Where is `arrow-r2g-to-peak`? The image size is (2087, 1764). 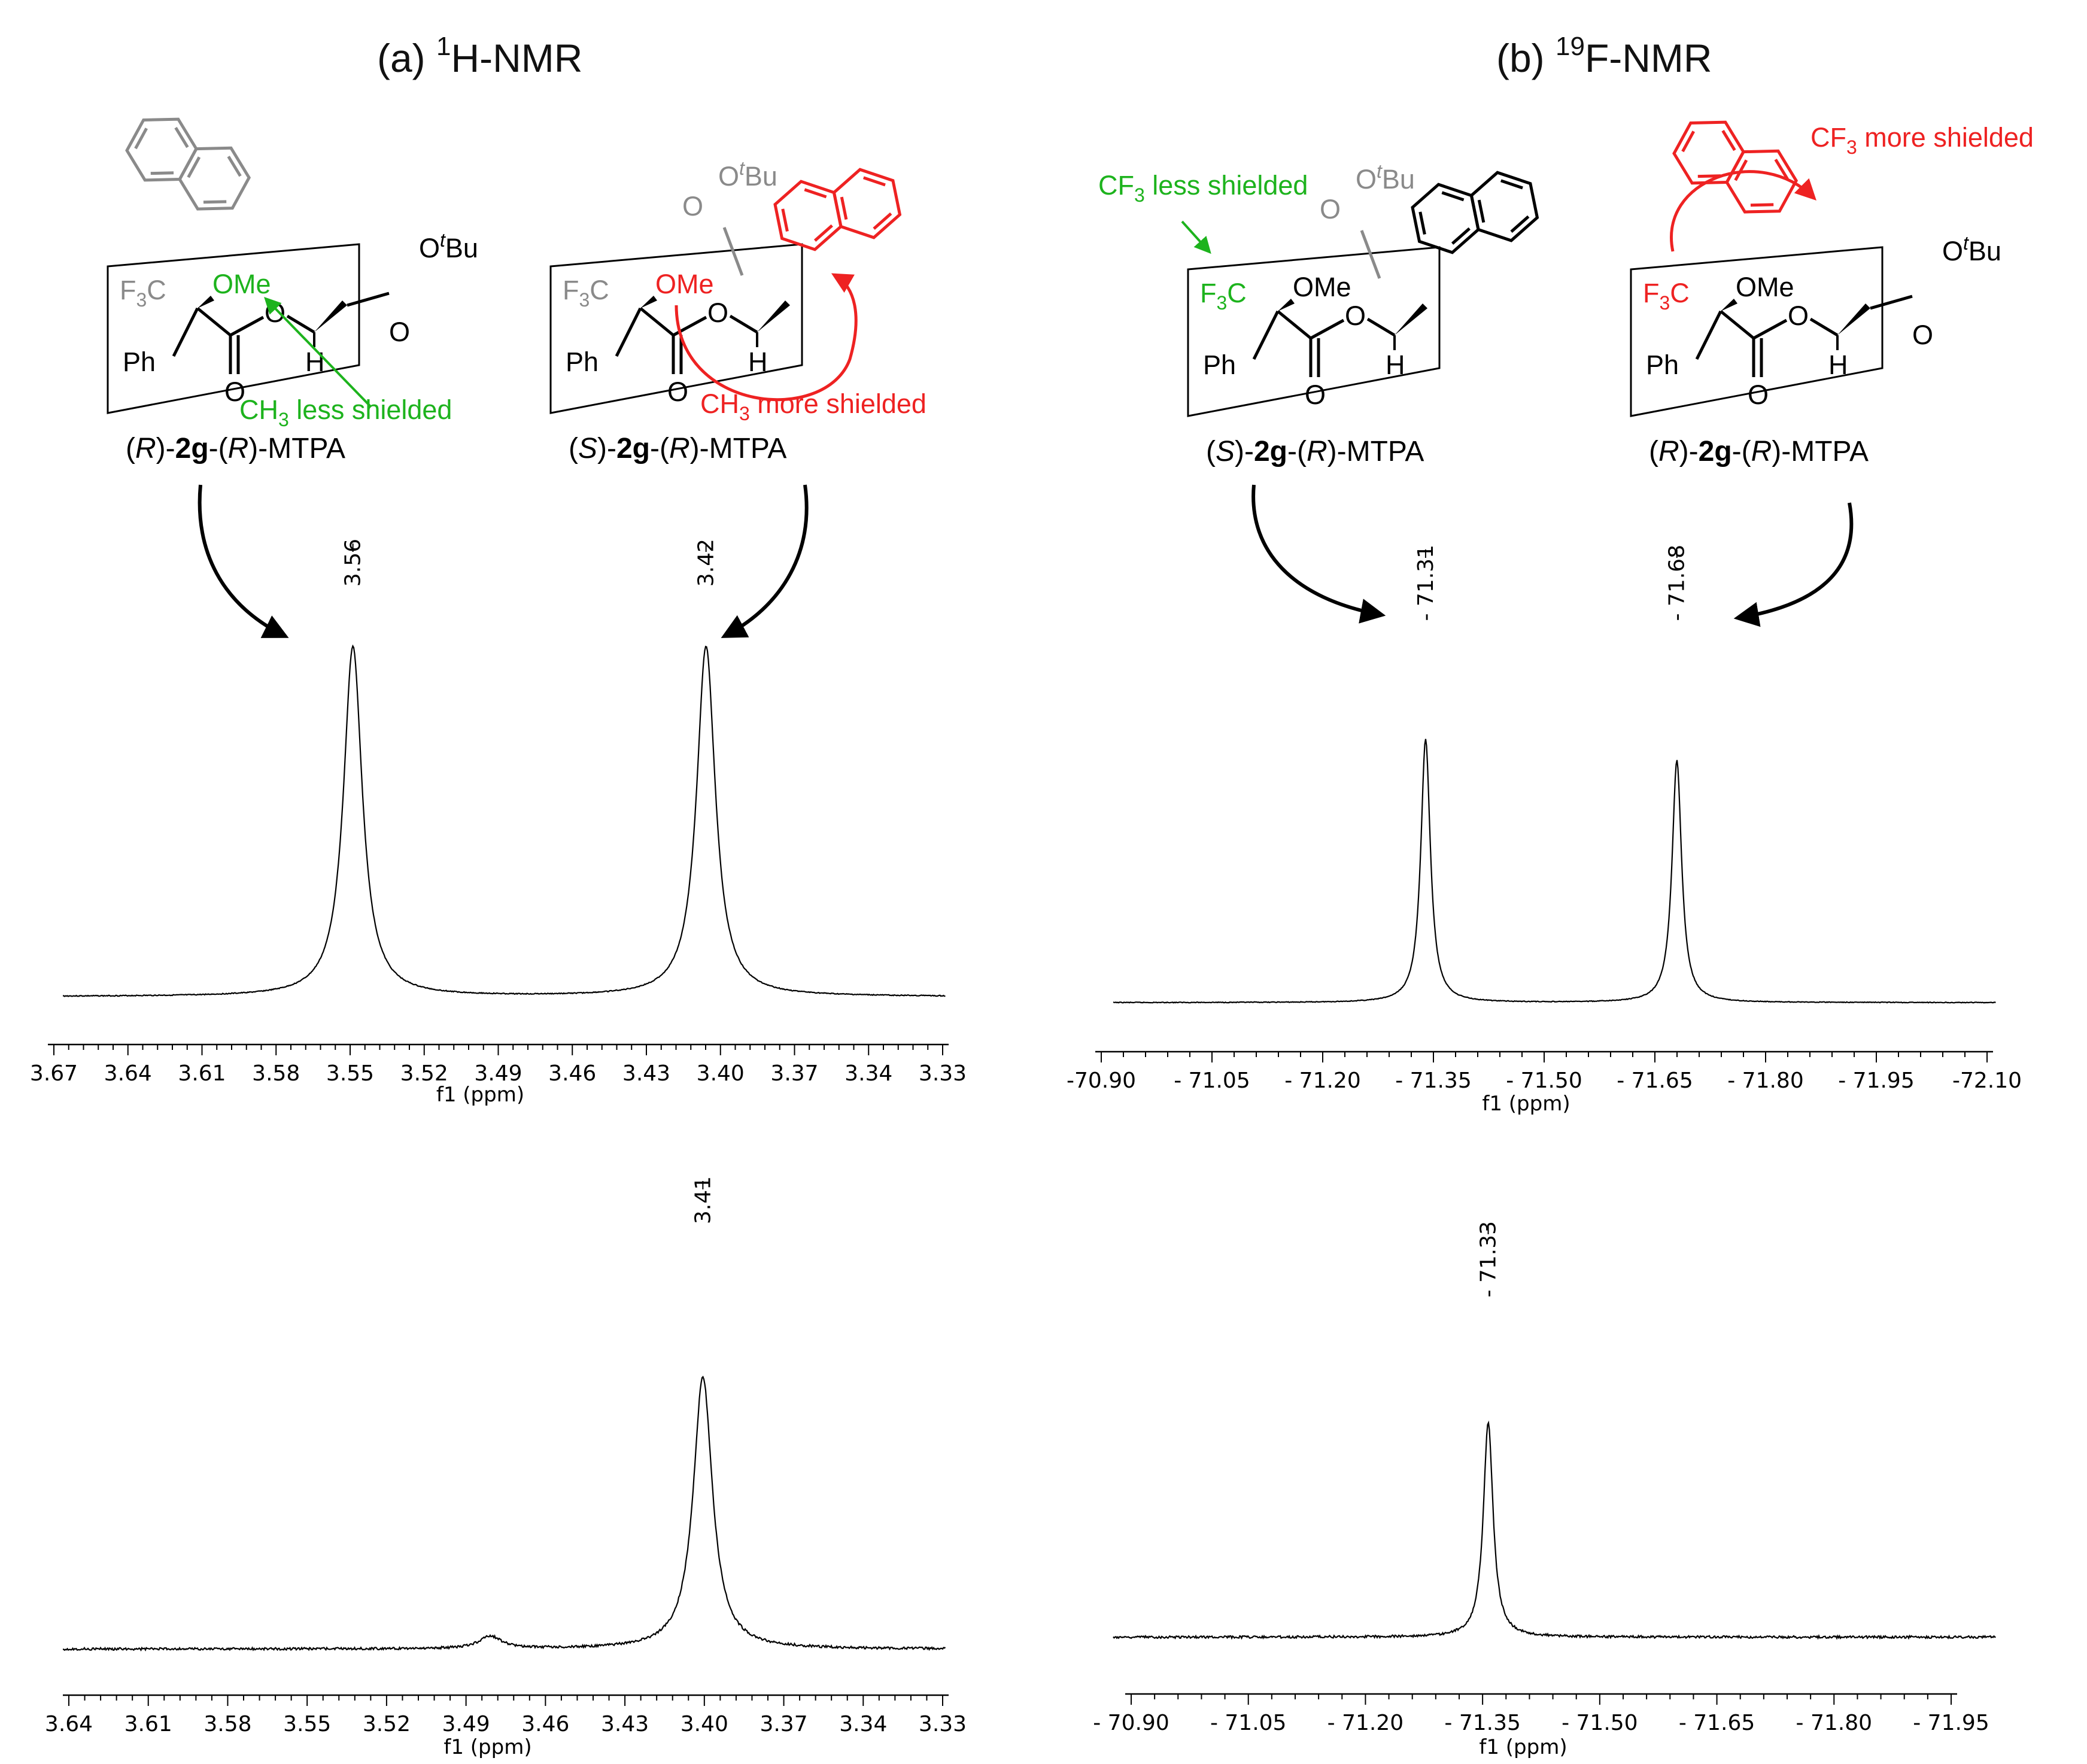
arrow-r2g-to-peak is located at coordinates (243, 561).